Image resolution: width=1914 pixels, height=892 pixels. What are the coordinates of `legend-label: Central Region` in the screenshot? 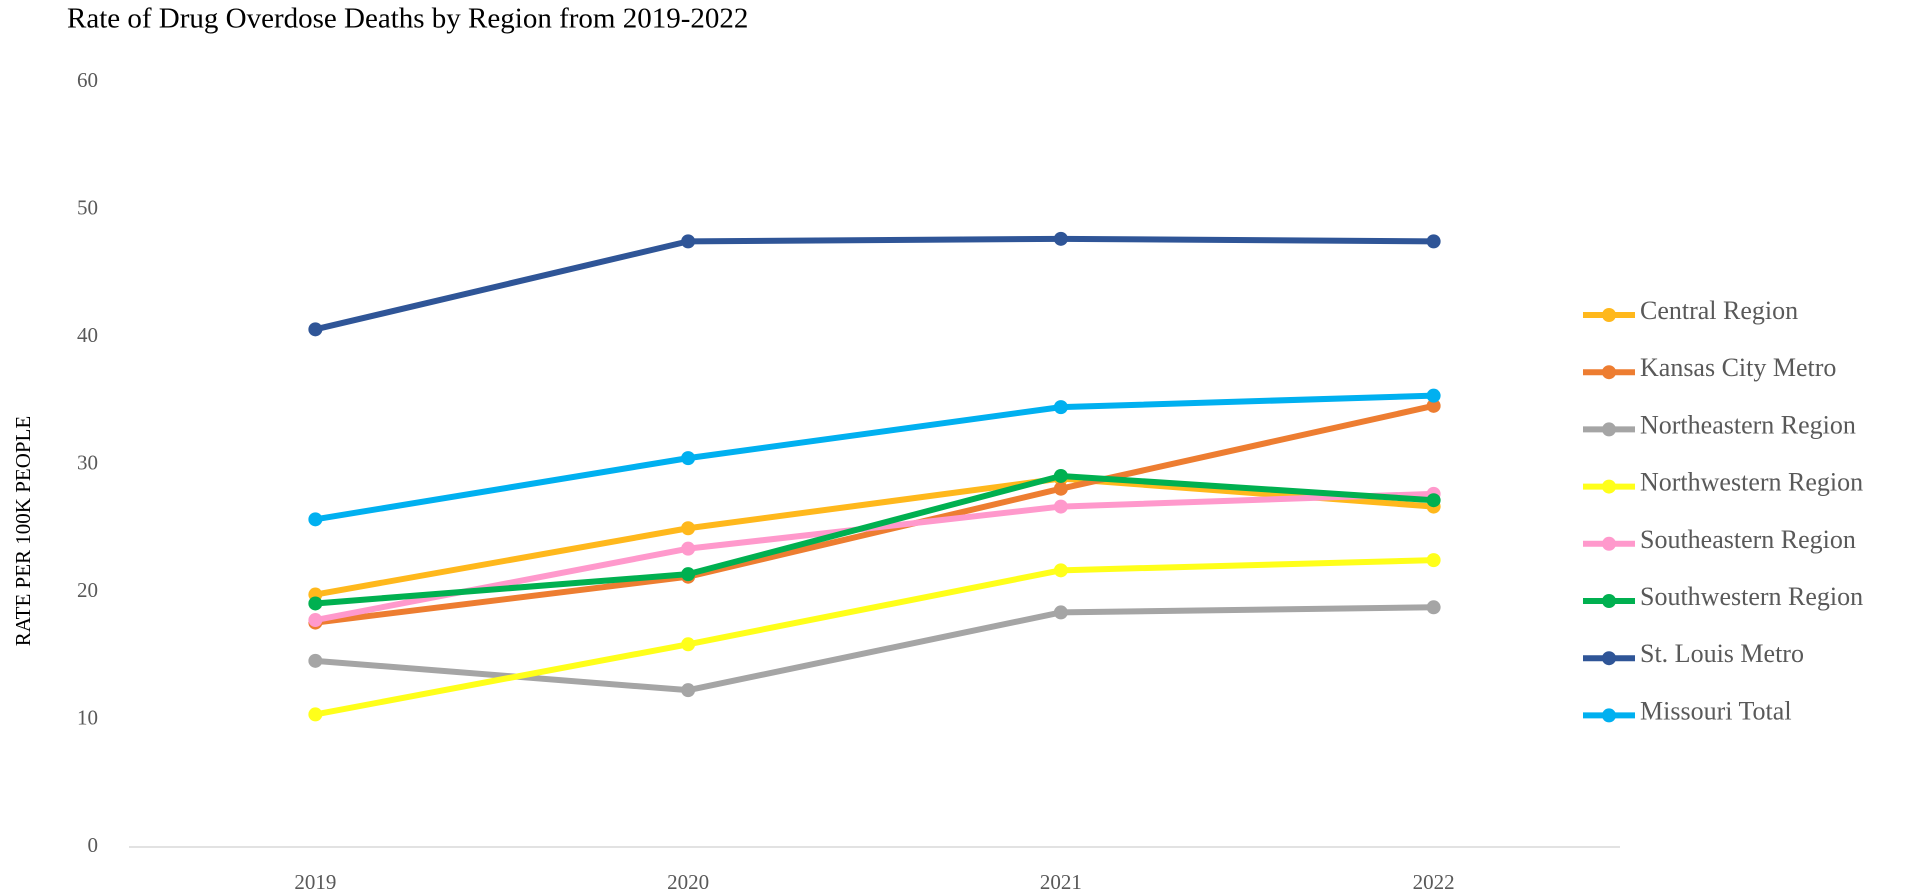 It's located at (1719, 310).